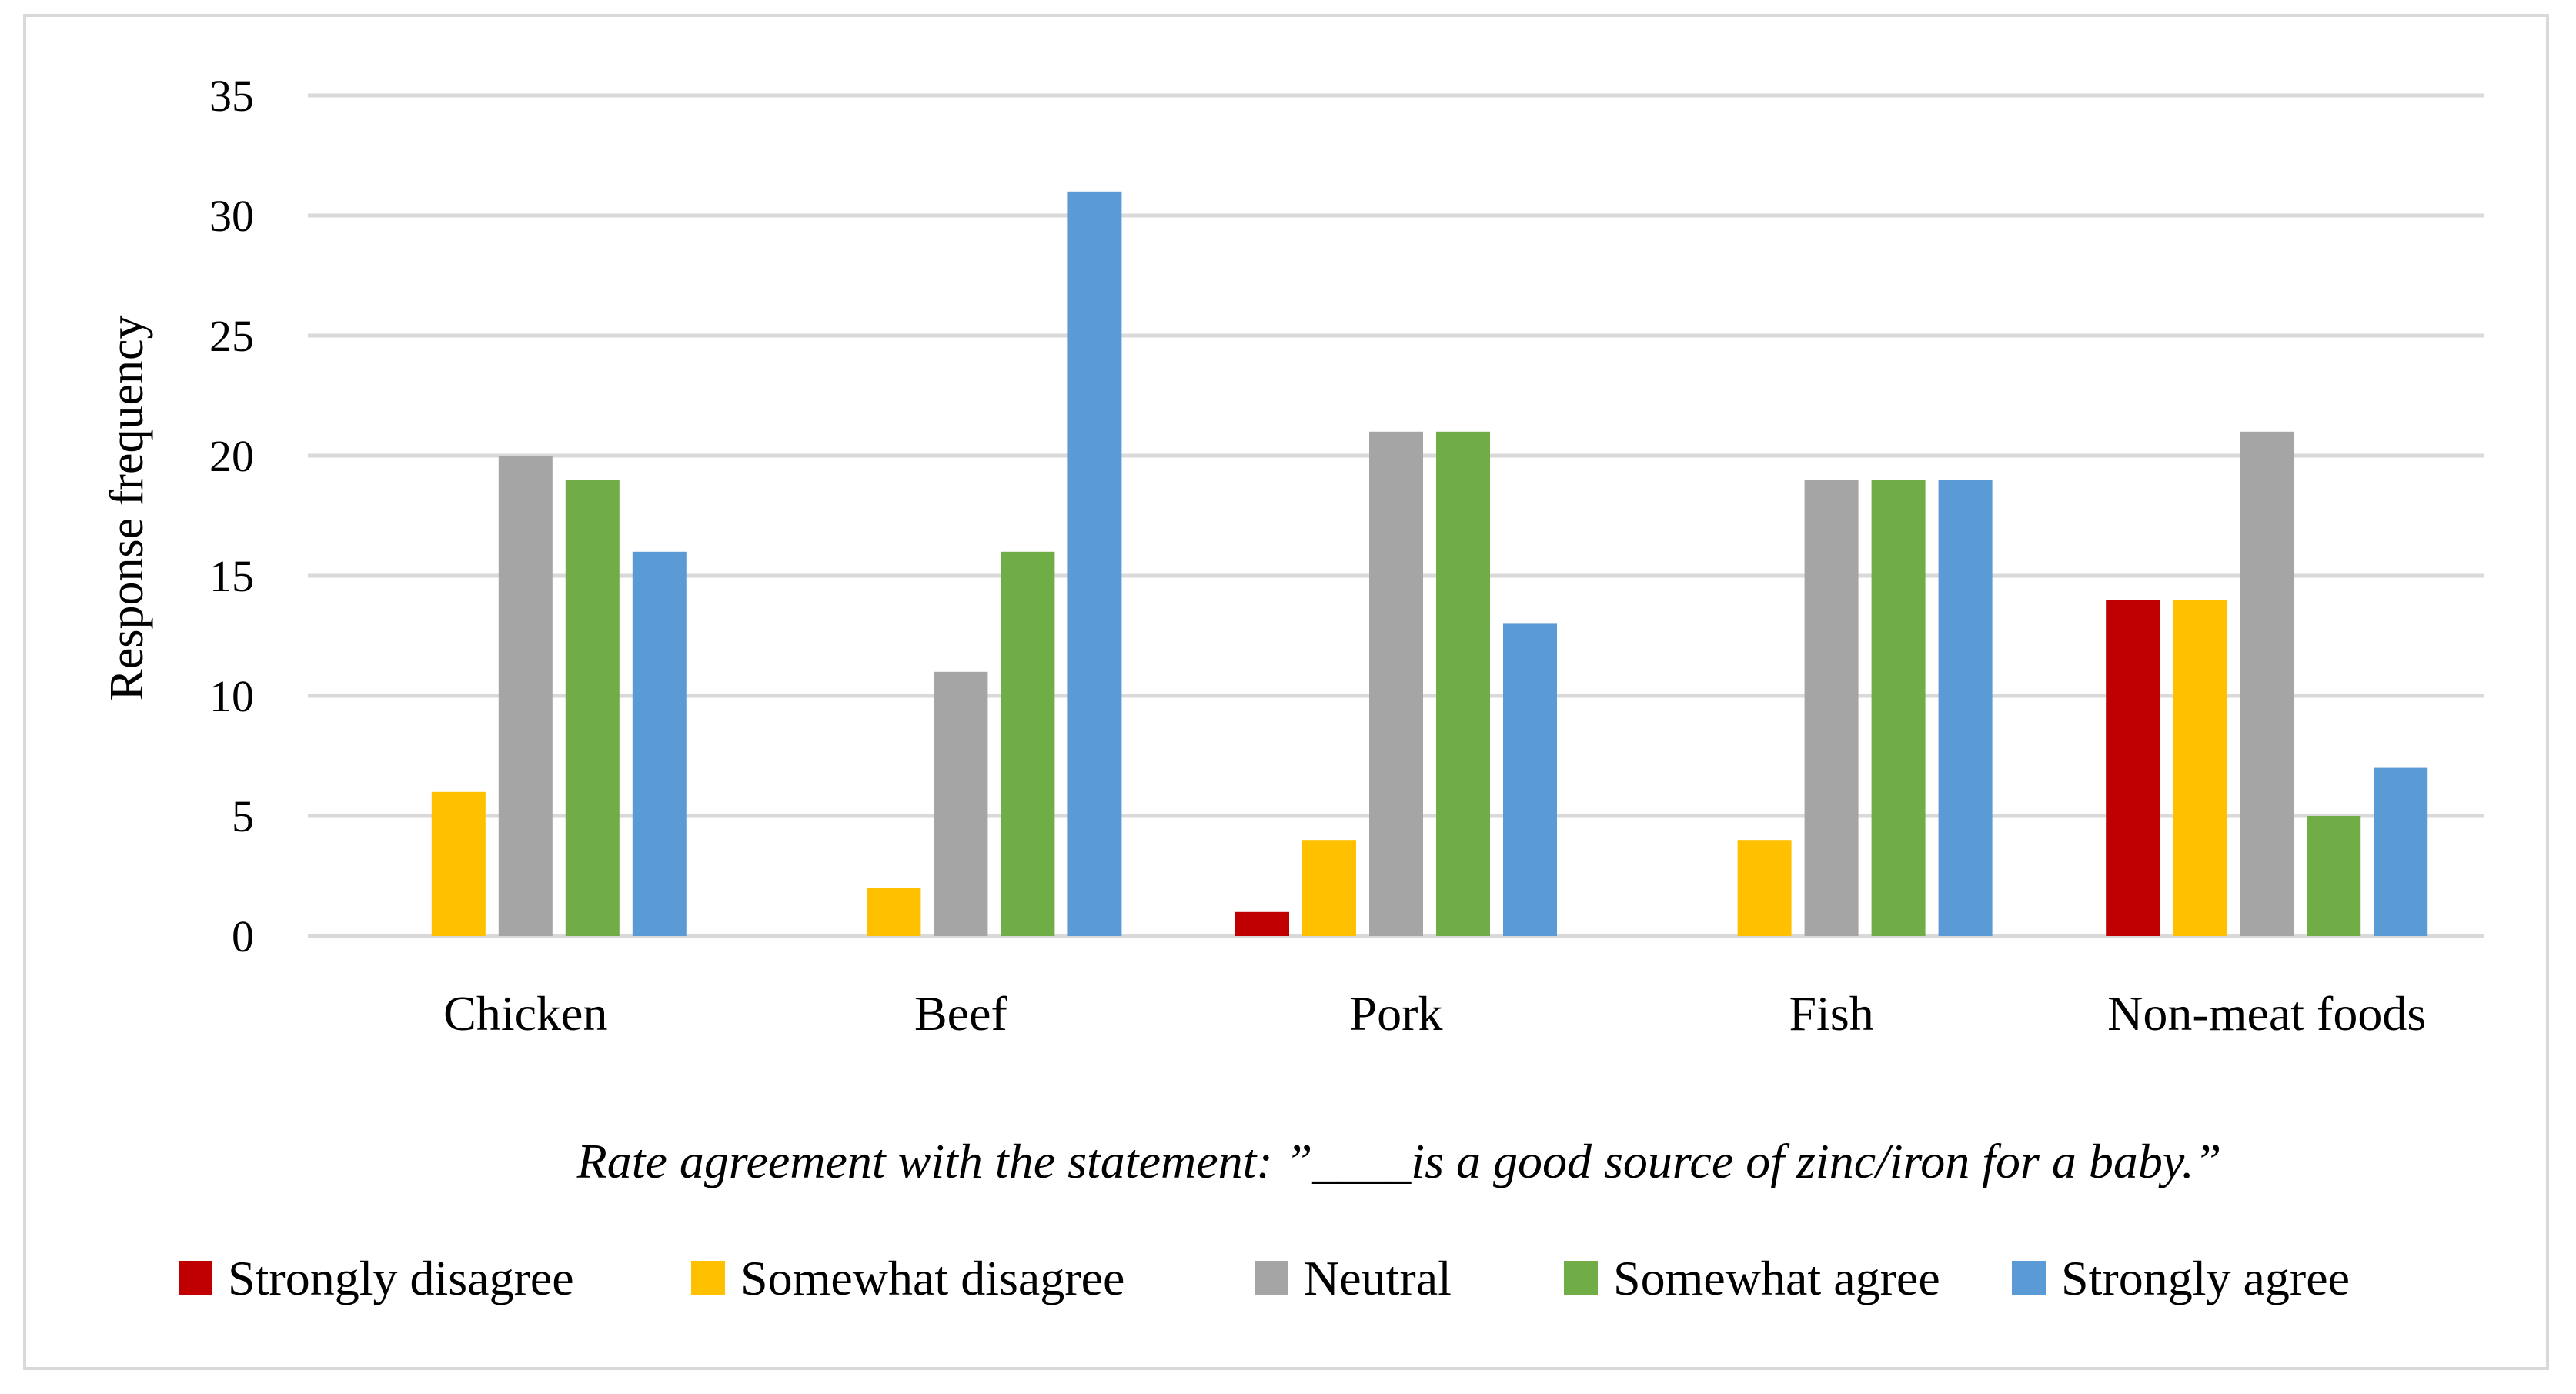  Describe the element at coordinates (231, 576) in the screenshot. I see `y-tick-label: 15` at that location.